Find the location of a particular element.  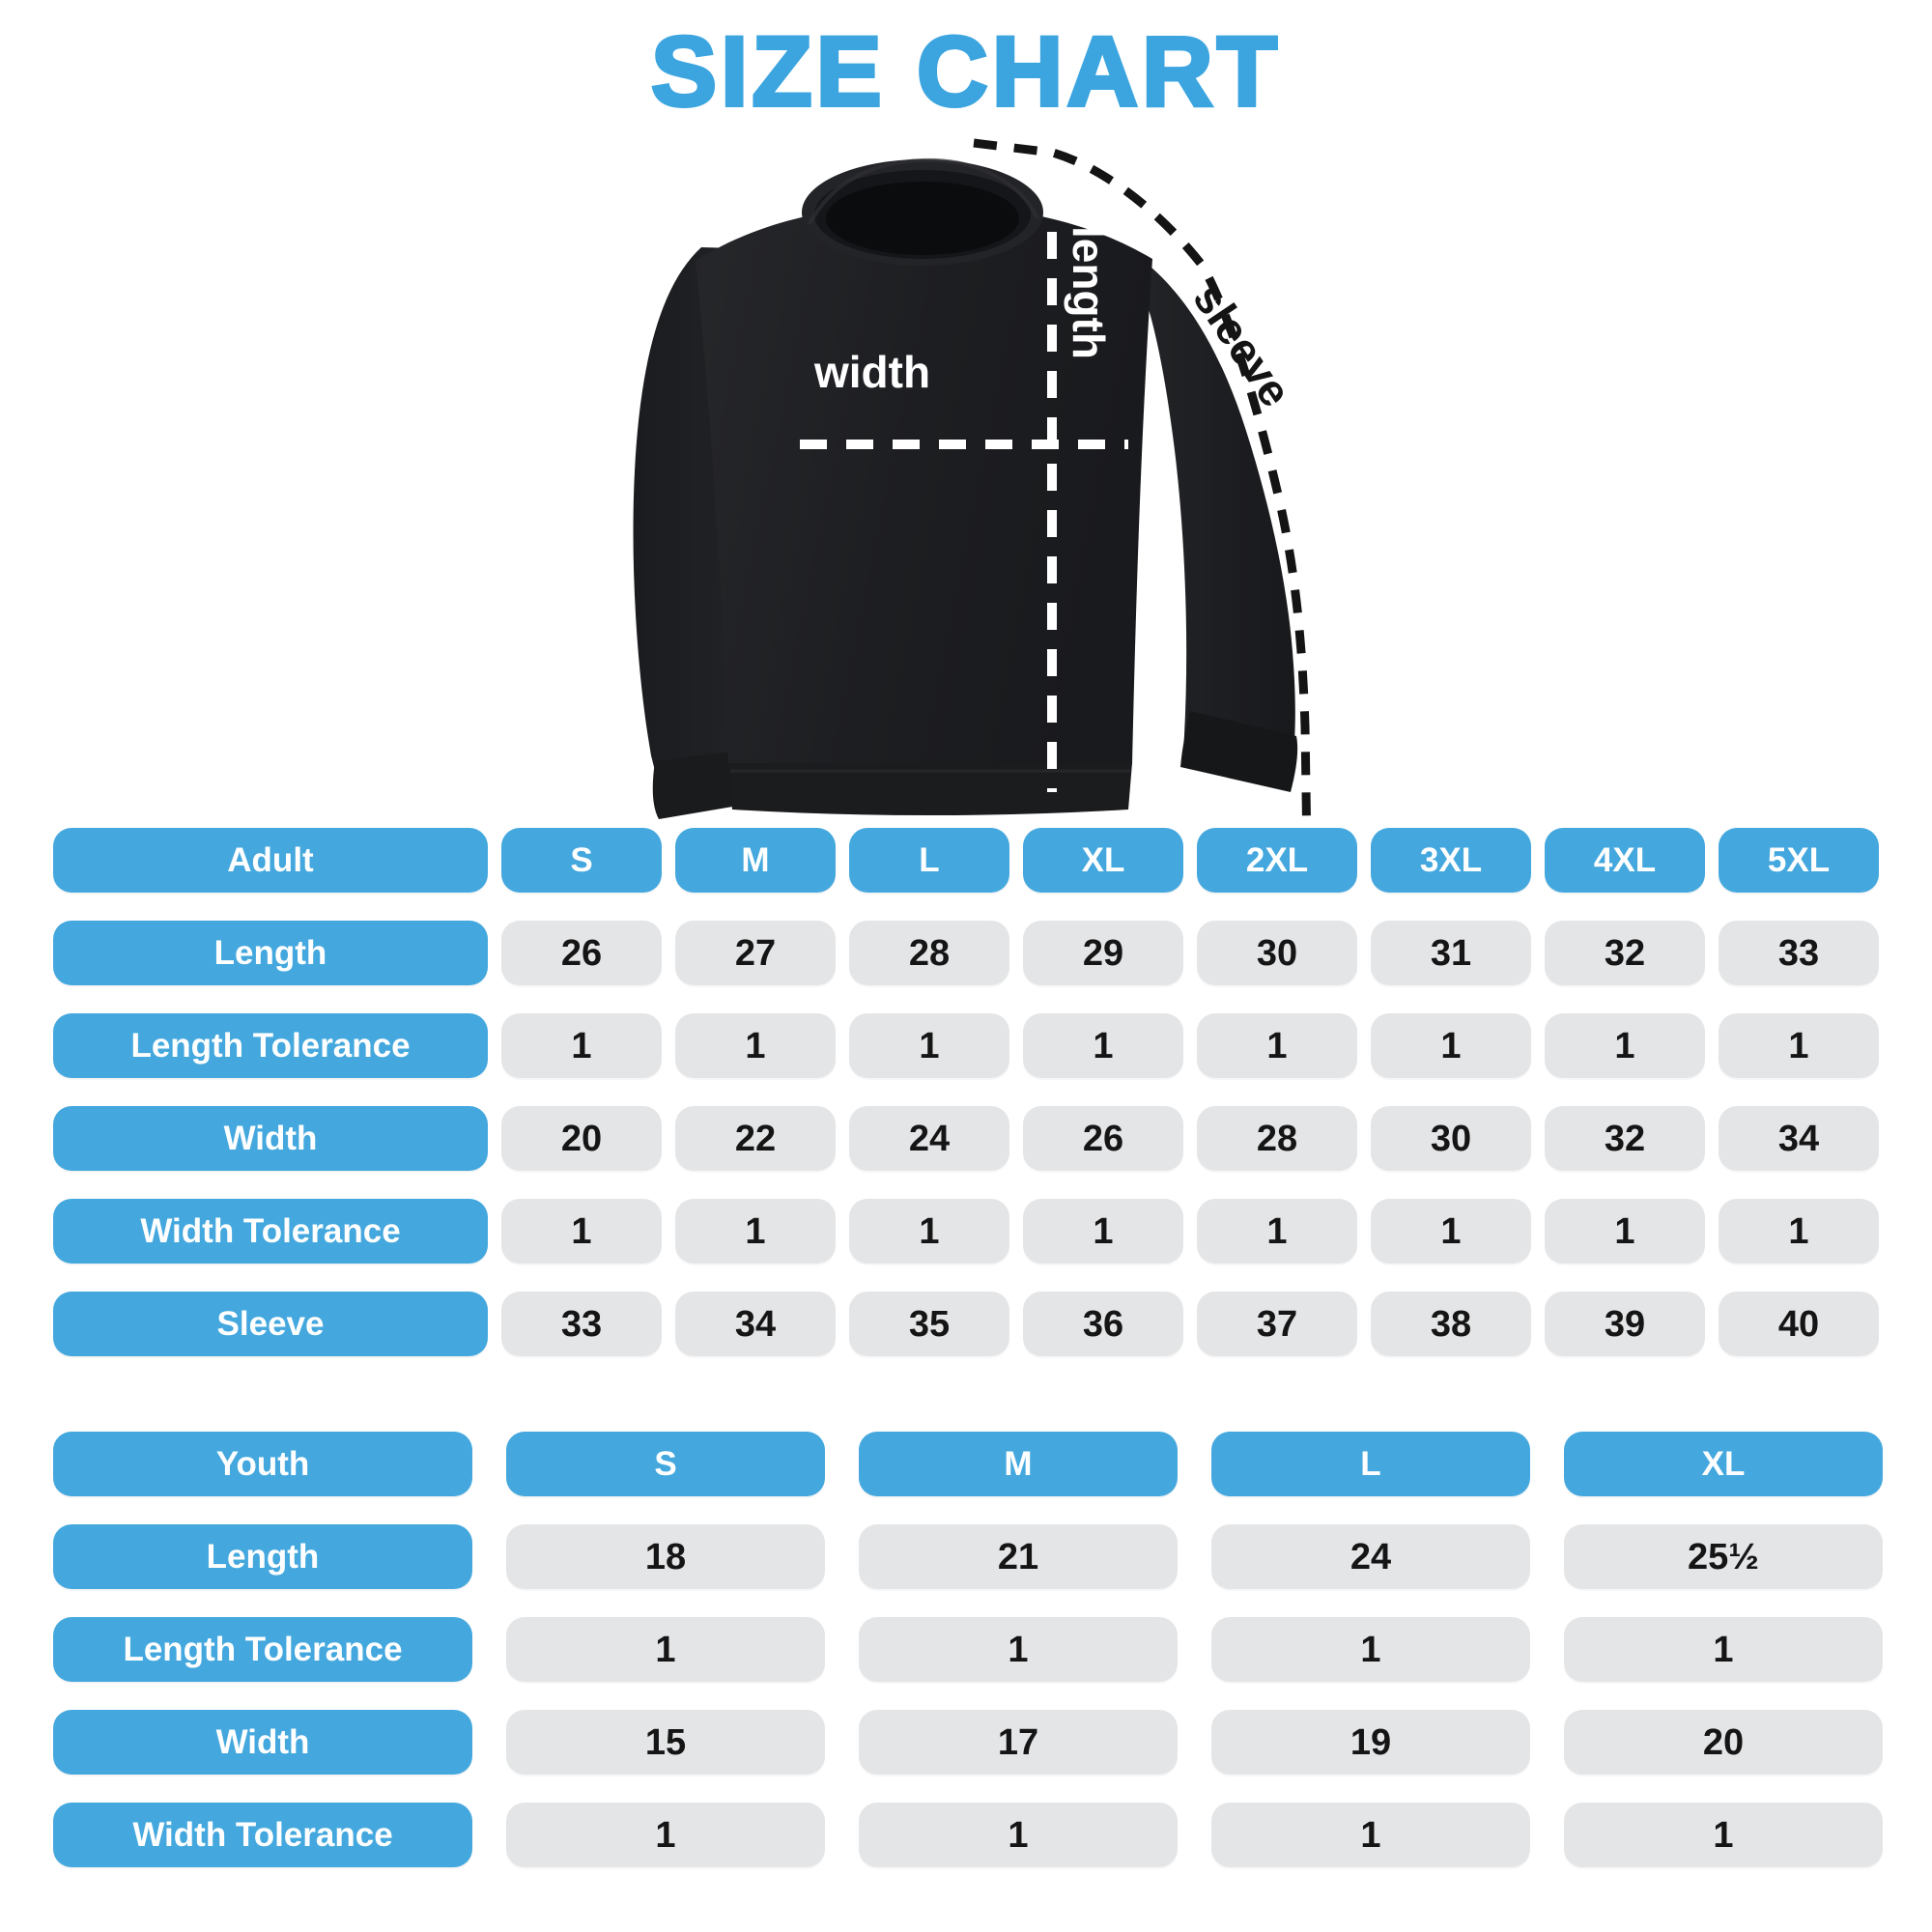

youth-row-label-width: Width is located at coordinates (262, 1742).